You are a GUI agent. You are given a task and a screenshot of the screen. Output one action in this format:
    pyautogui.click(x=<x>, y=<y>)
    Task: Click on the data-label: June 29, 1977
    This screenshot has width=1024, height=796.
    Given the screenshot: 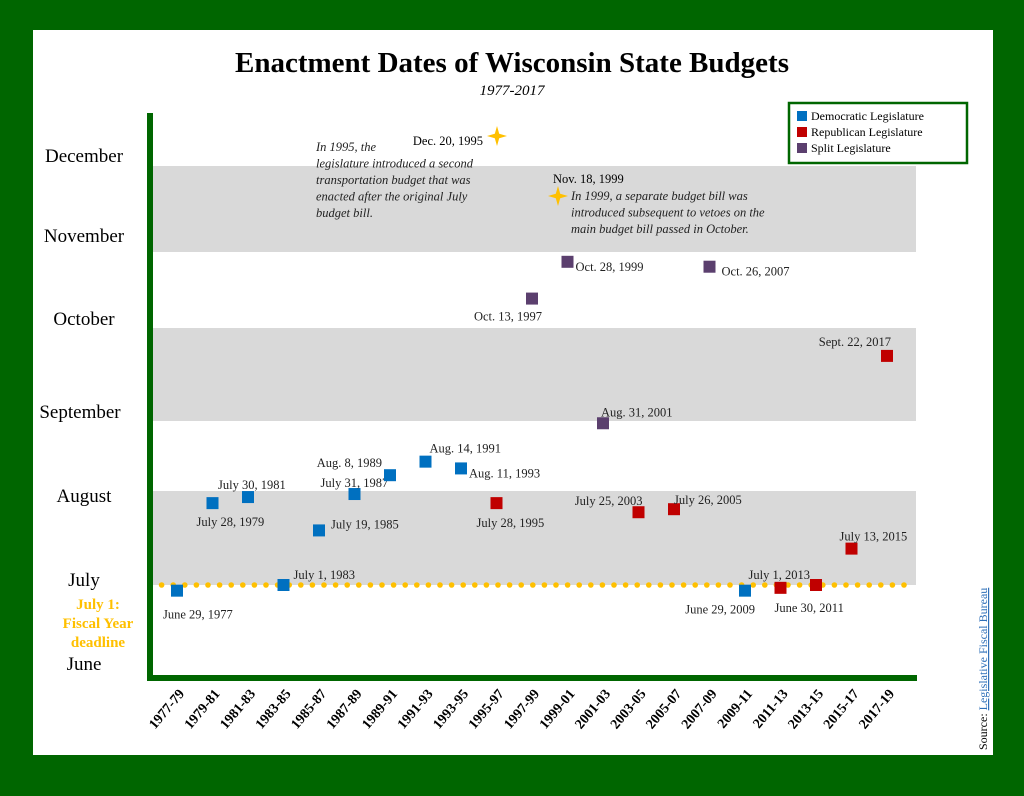 What is the action you would take?
    pyautogui.click(x=198, y=615)
    